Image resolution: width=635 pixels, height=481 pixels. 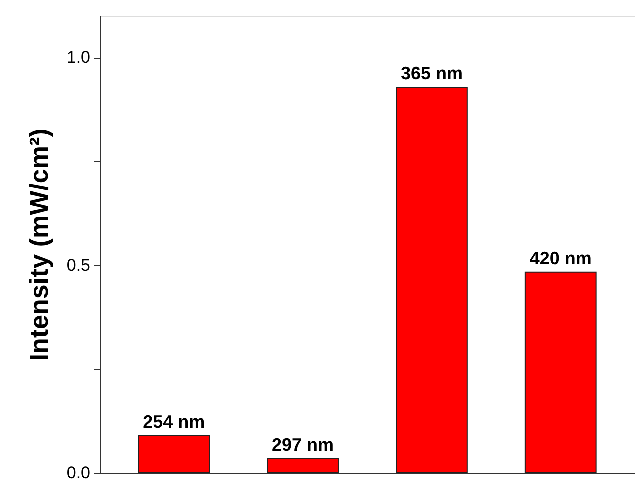 I want to click on x-tick-label: 420 nm, so click(x=561, y=258).